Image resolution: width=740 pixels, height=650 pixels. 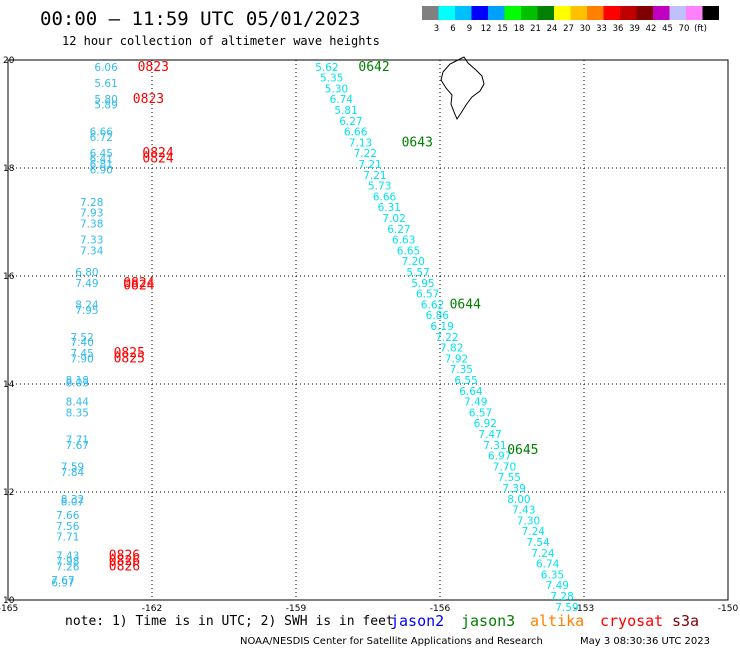 I want to click on swh-value-label: 5.62, so click(x=326, y=68).